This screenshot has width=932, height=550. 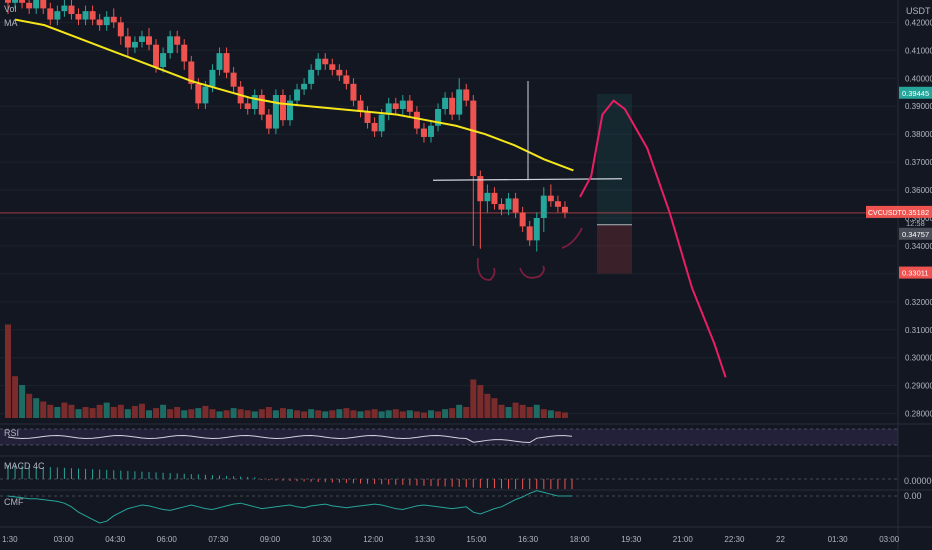 What do you see at coordinates (838, 539) in the screenshot?
I see `x-tick-label: 01:30` at bounding box center [838, 539].